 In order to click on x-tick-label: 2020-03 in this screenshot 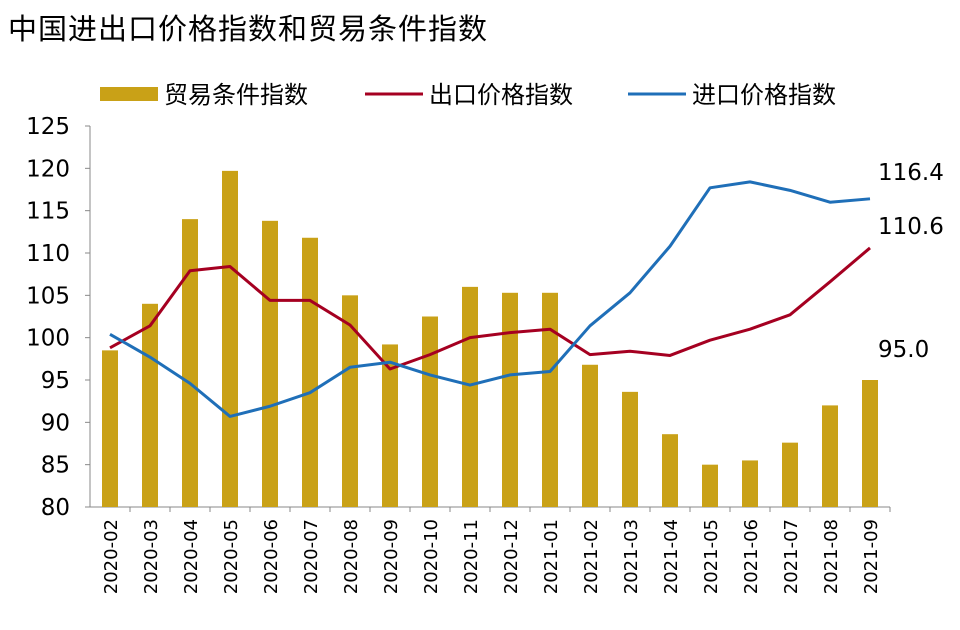, I will do `click(151, 556)`.